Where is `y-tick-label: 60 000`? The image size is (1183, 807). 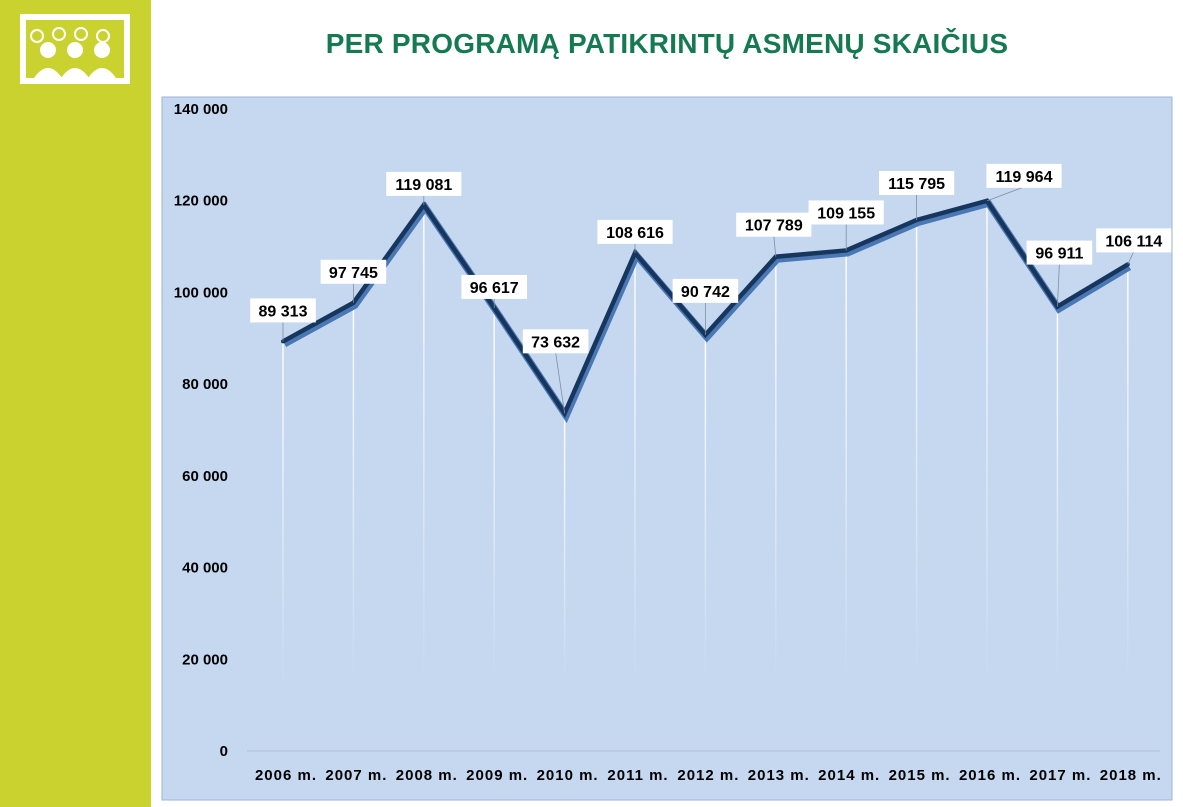
y-tick-label: 60 000 is located at coordinates (205, 476).